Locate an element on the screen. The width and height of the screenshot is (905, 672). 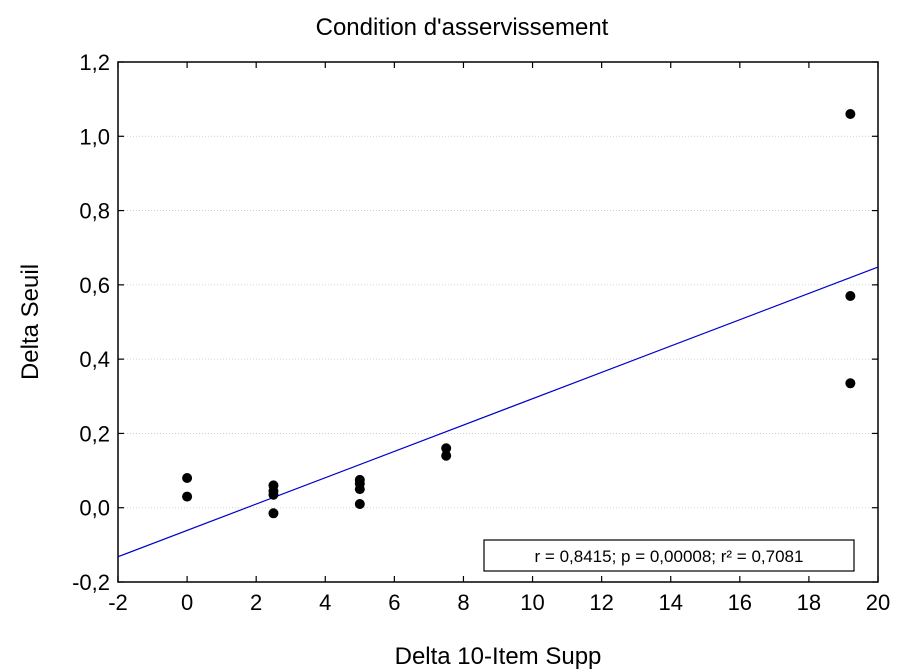
stats-annotation-text: r = 0,8415; p = 0,00008; r² = 0,7081 is located at coordinates (669, 556).